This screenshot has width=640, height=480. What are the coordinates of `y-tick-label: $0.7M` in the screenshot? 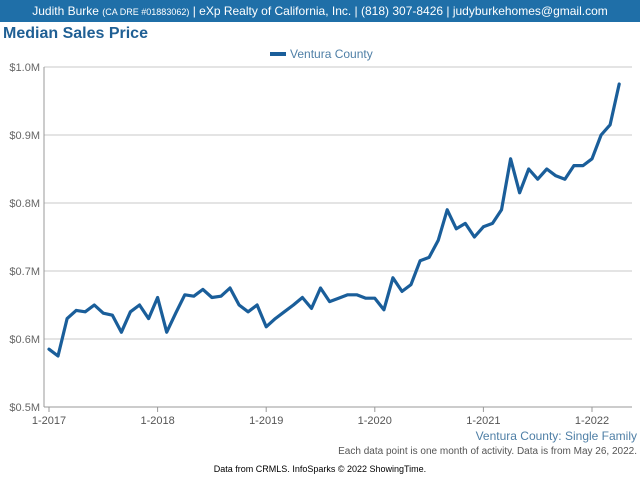 It's located at (24, 272).